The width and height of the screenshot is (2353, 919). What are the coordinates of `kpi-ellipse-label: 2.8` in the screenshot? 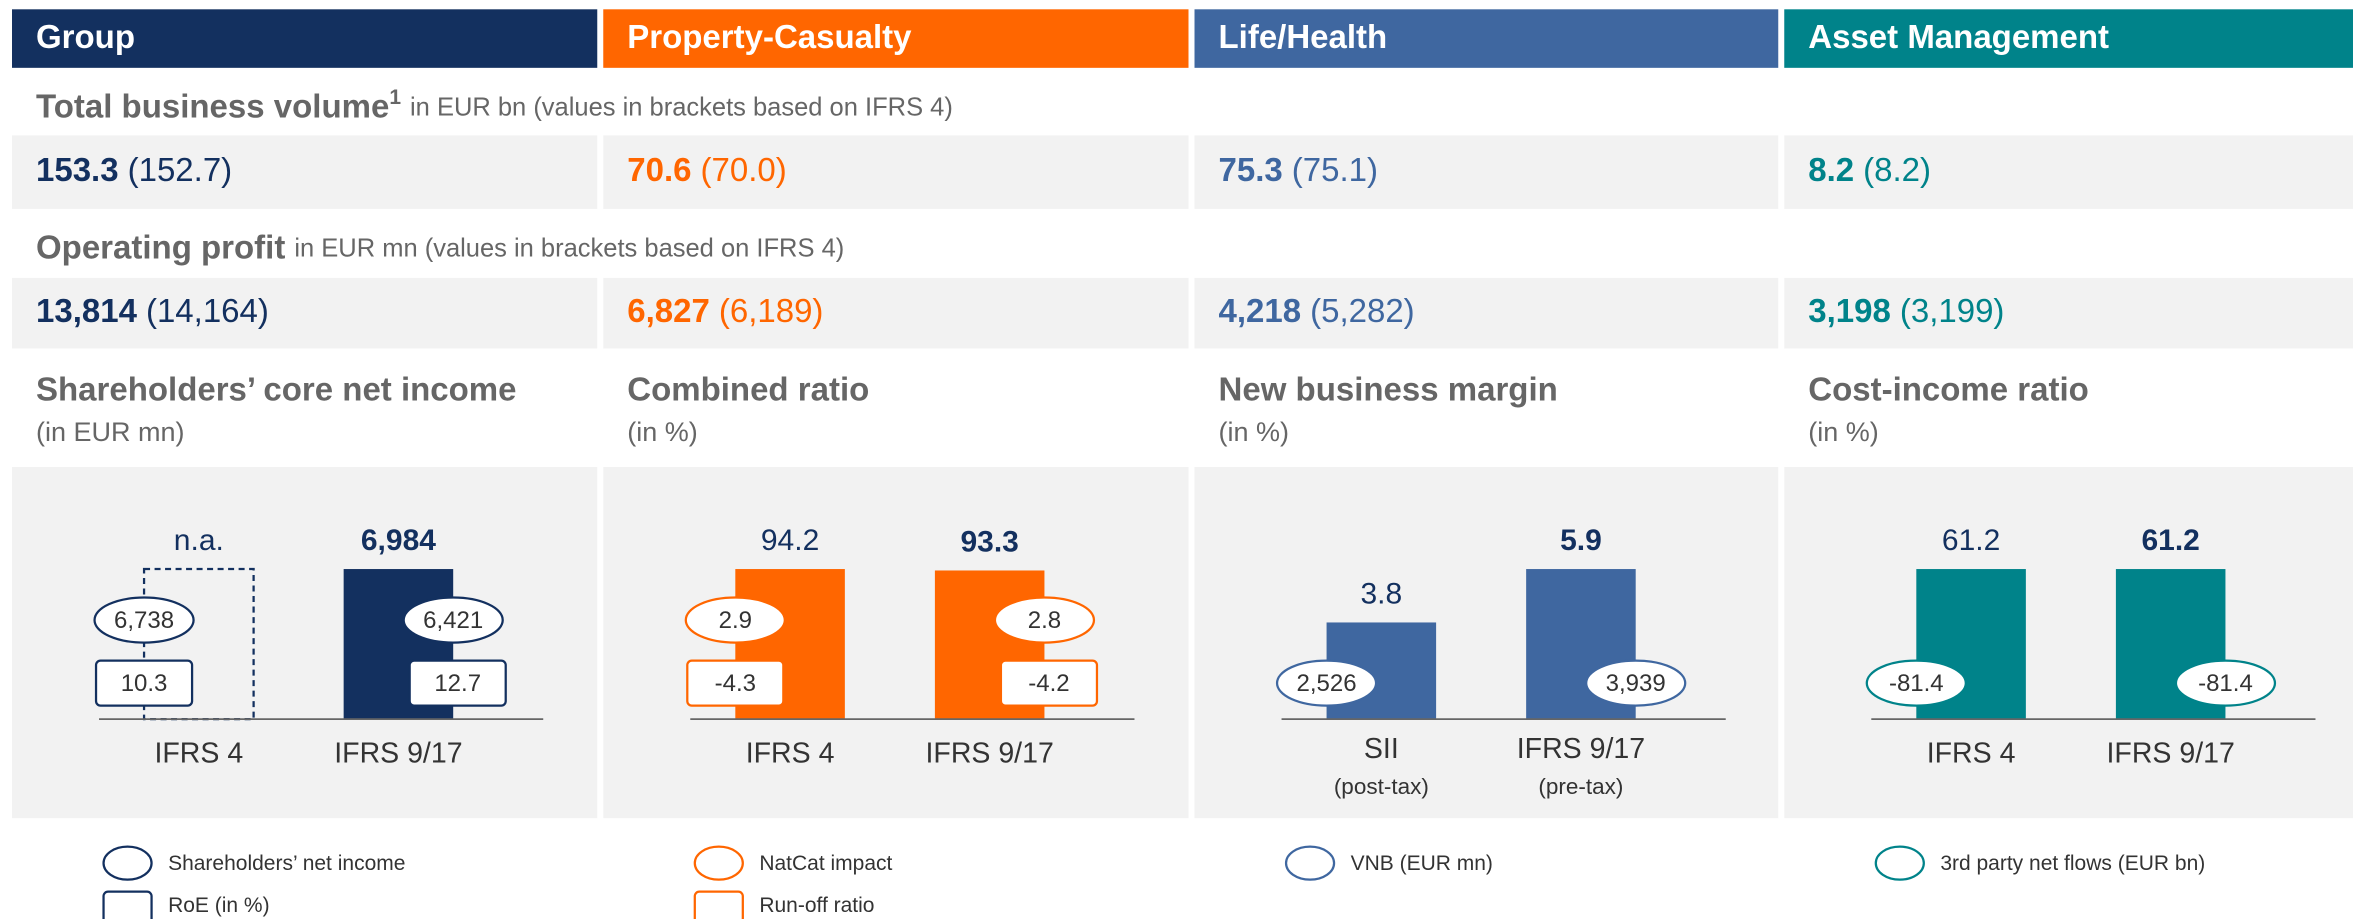 It's located at (1044, 620).